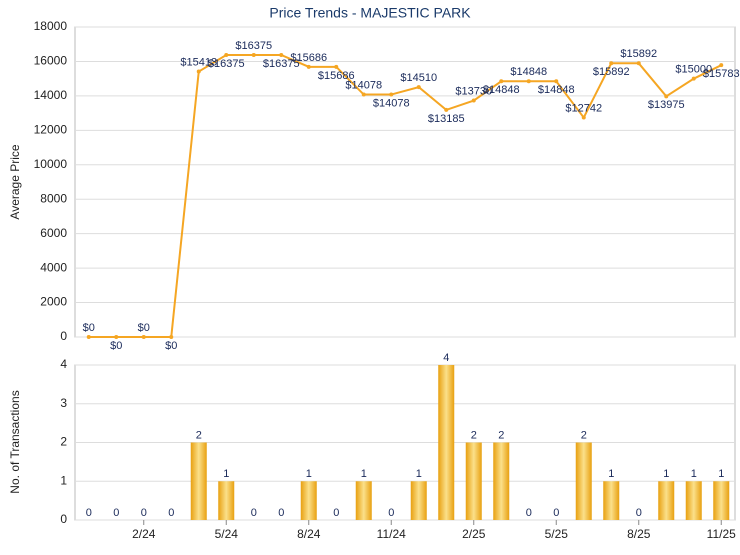 The height and width of the screenshot is (555, 740). Describe the element at coordinates (446, 119) in the screenshot. I see `data-label: $13185` at that location.